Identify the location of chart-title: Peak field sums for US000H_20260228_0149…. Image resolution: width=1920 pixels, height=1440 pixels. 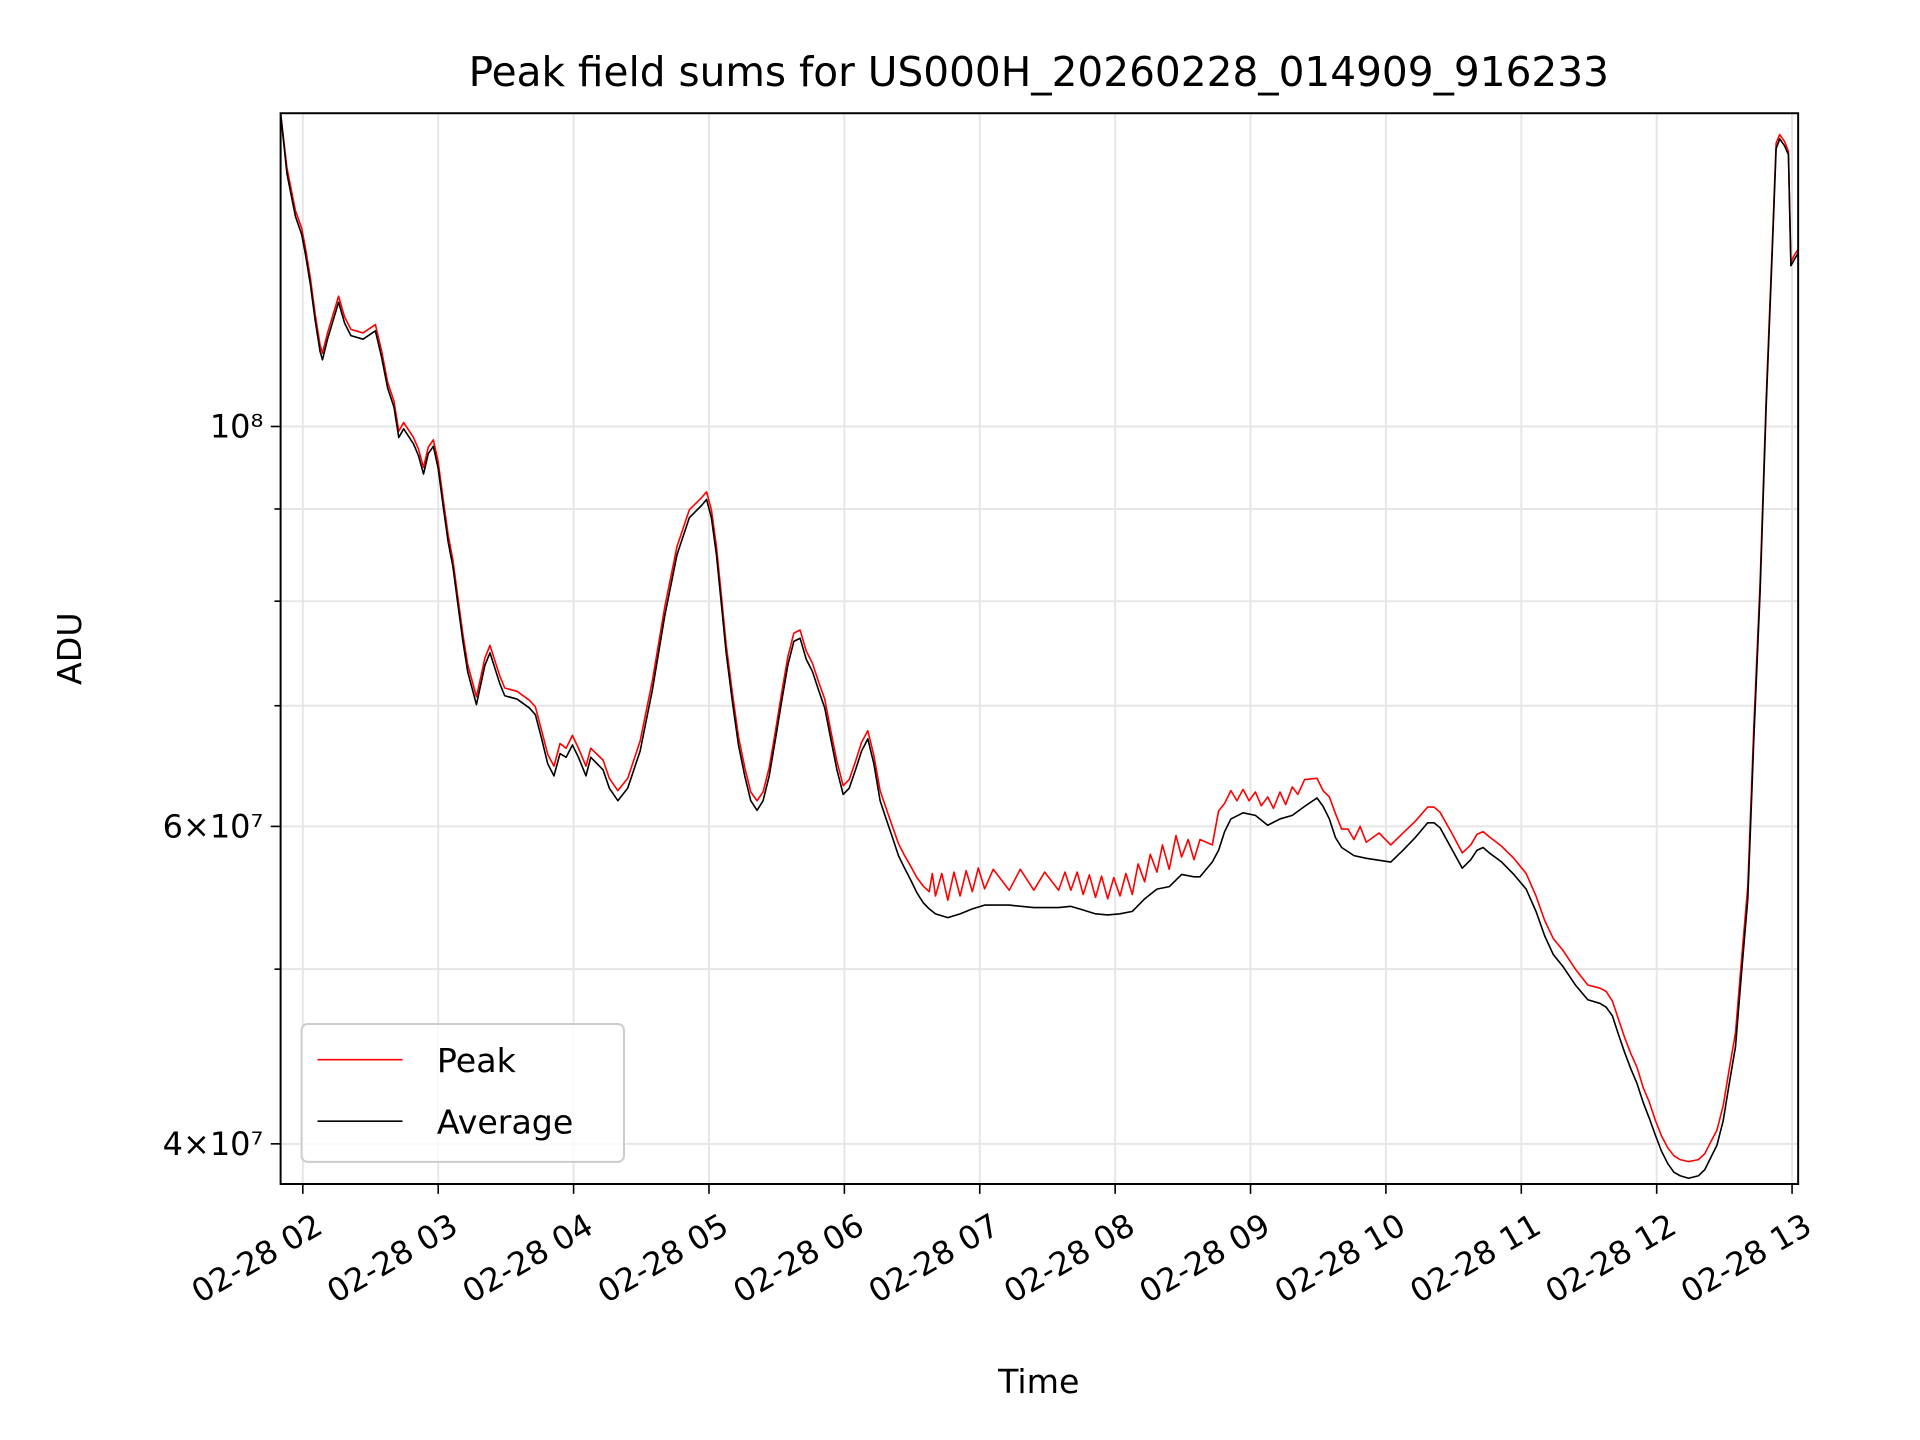
(1039, 72).